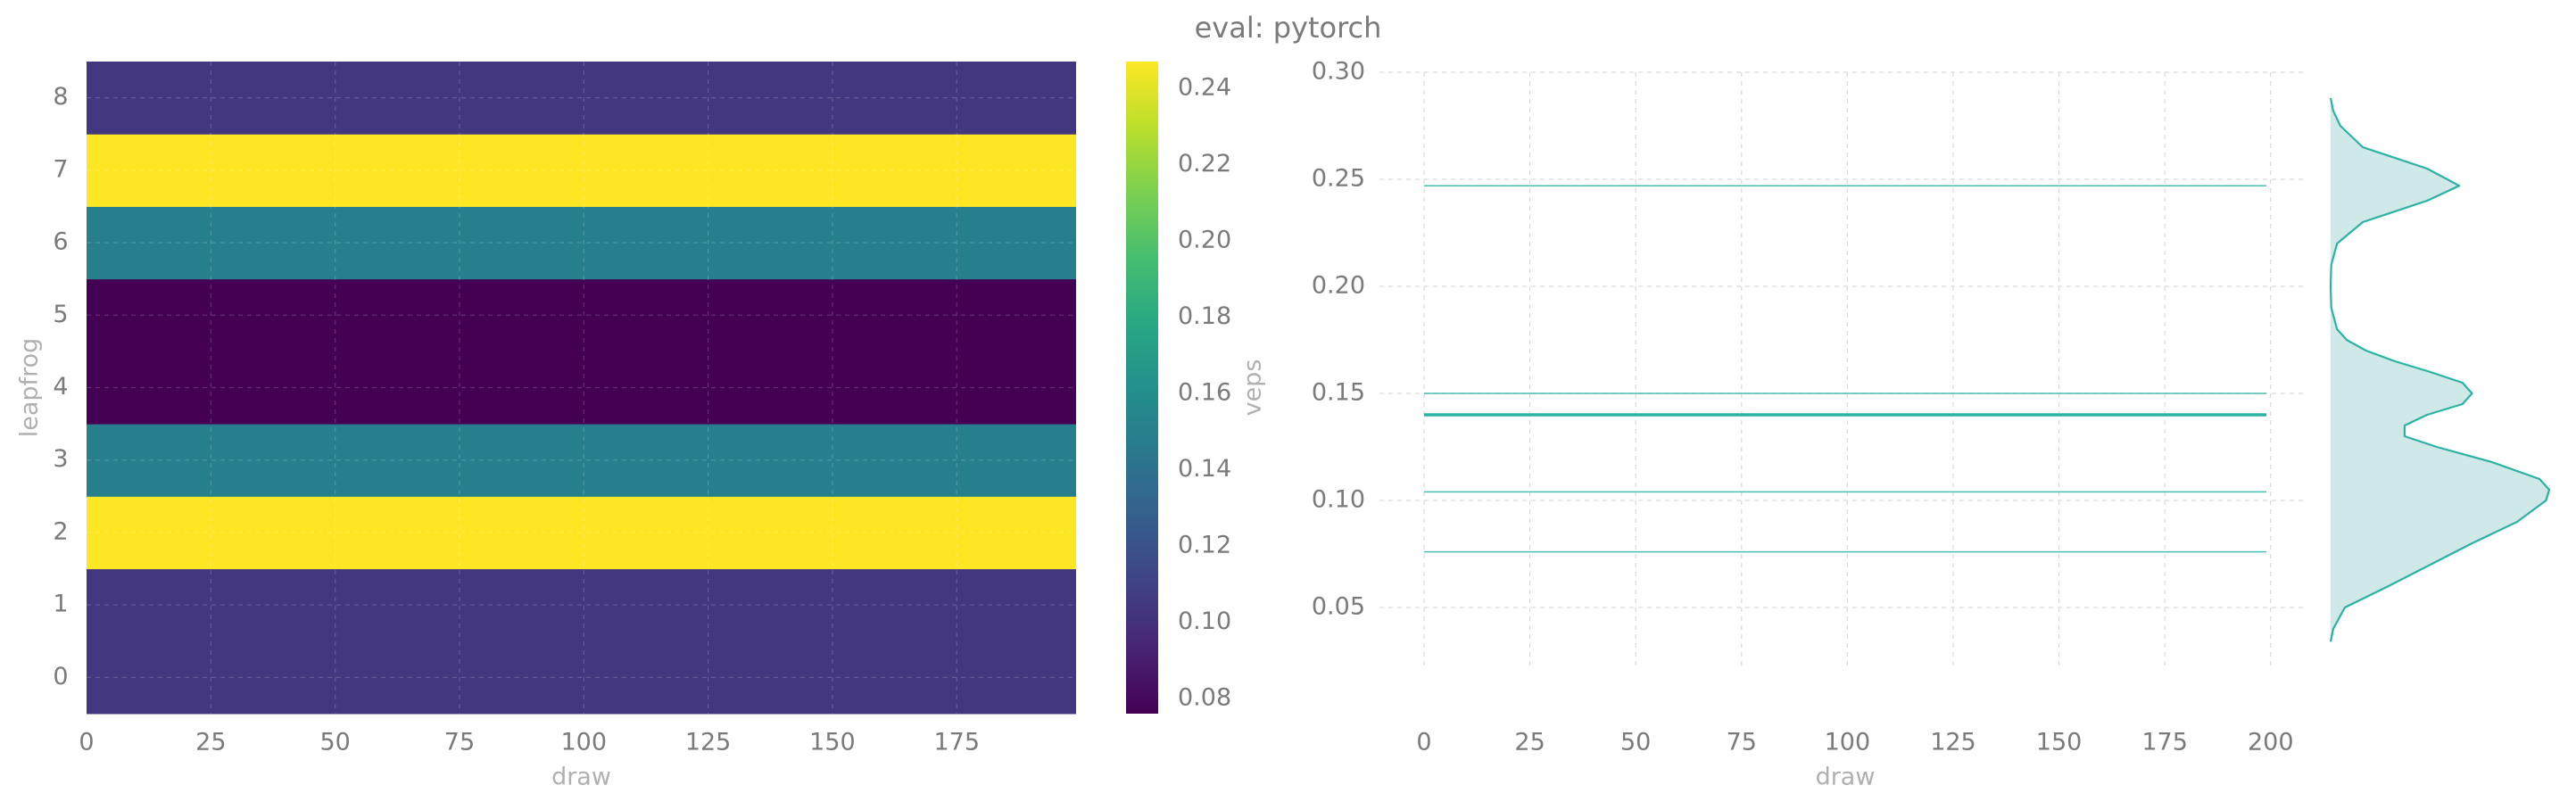 This screenshot has height=810, width=2576. Describe the element at coordinates (60, 169) in the screenshot. I see `heatmap-y-tick-label: 7` at that location.